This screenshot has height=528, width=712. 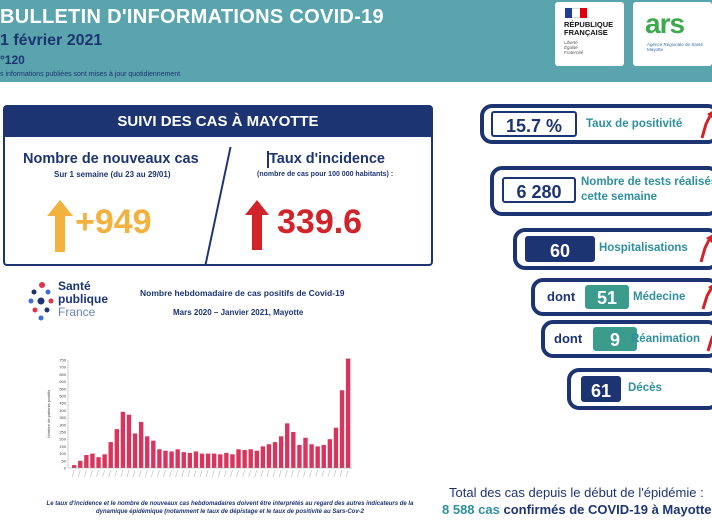 I want to click on positivity-card: 15.7 % Taux de positivité, so click(x=596, y=124).